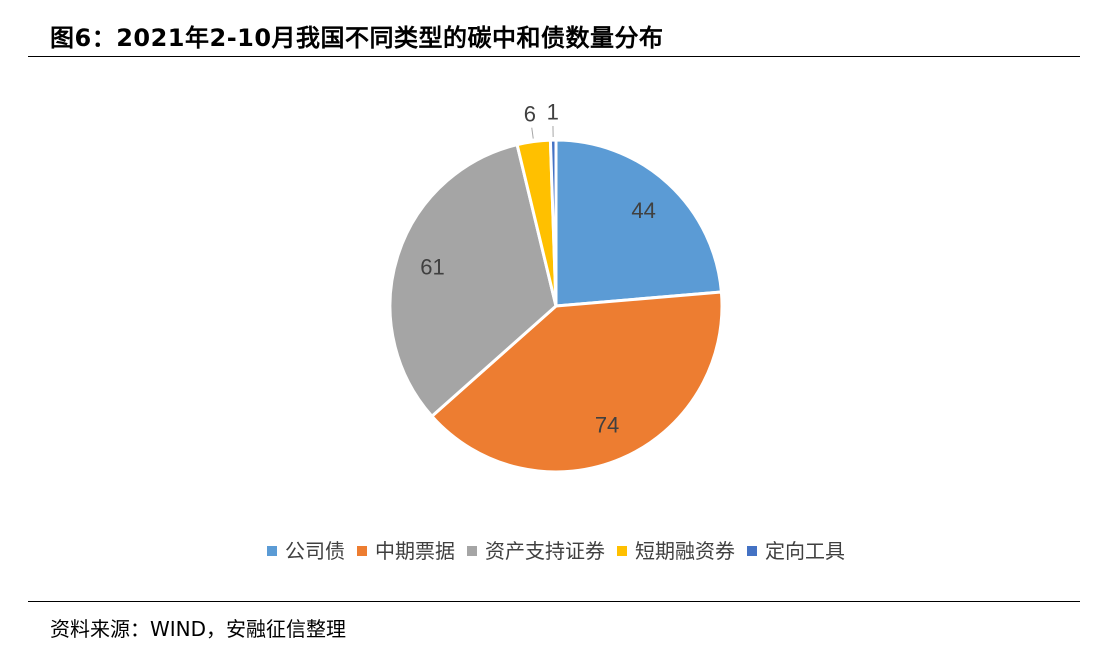  Describe the element at coordinates (542, 132) in the screenshot. I see `leader-lines` at that location.